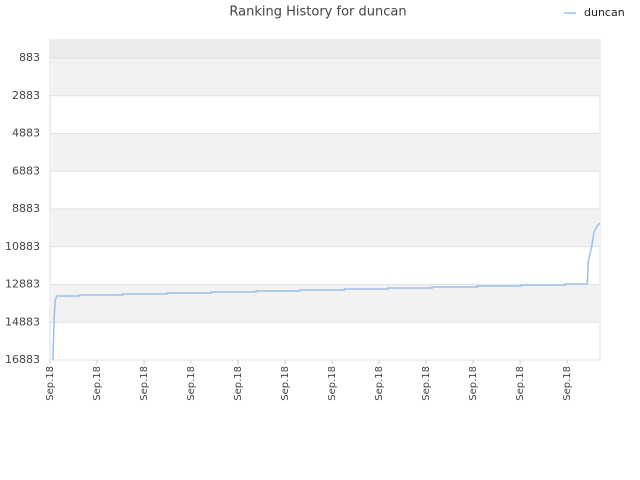  Describe the element at coordinates (26, 208) in the screenshot. I see `y-tick-label: 8883` at that location.